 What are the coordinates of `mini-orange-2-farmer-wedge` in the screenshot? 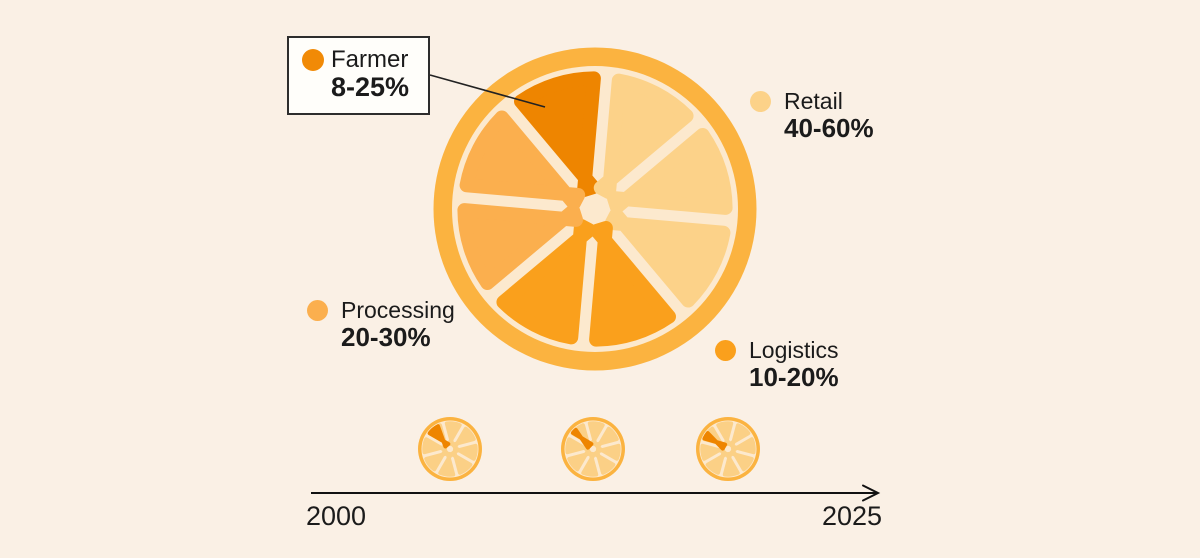 It's located at (582, 438).